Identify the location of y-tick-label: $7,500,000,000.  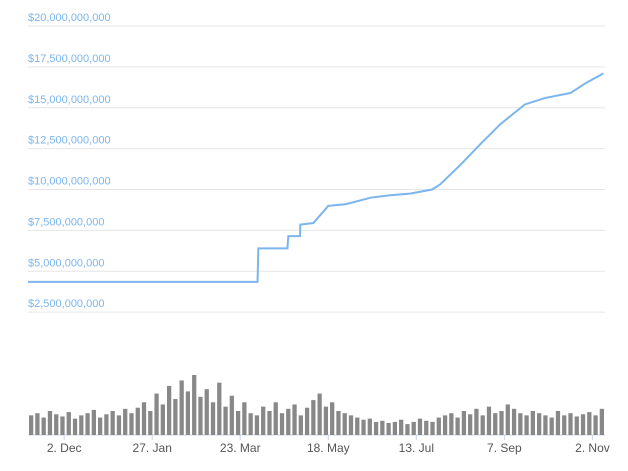
(66, 222).